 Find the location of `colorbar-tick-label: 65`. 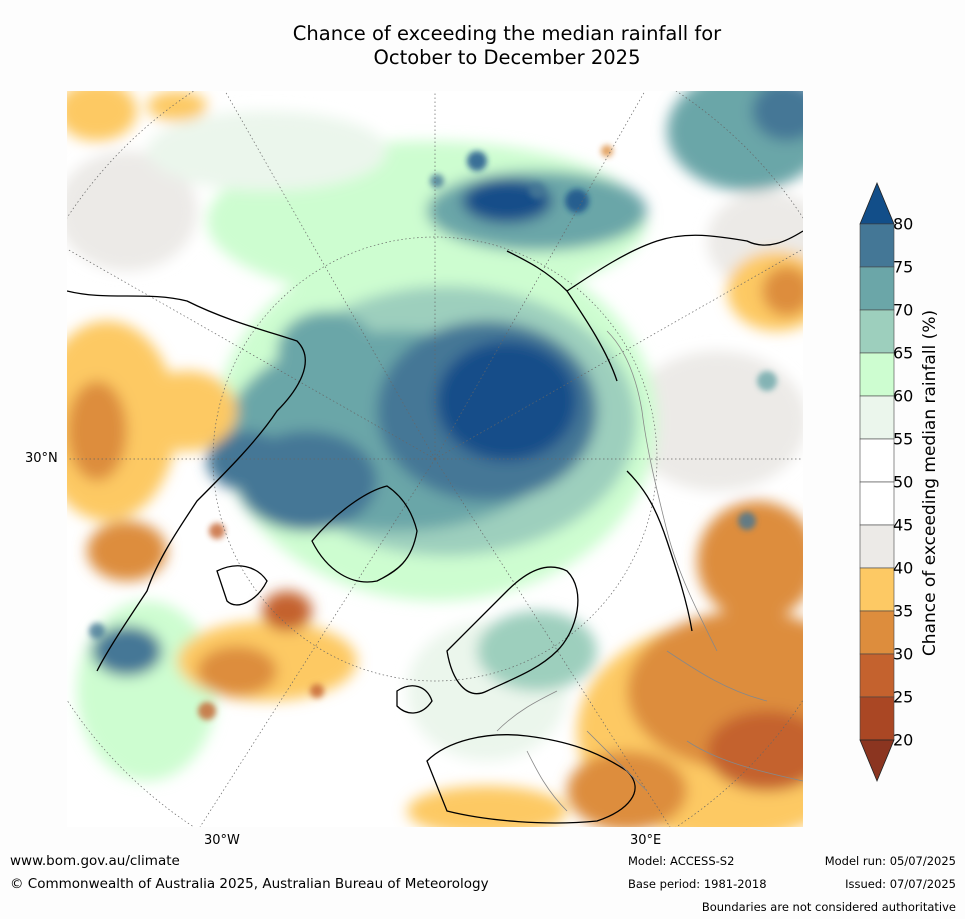

colorbar-tick-label: 65 is located at coordinates (903, 353).